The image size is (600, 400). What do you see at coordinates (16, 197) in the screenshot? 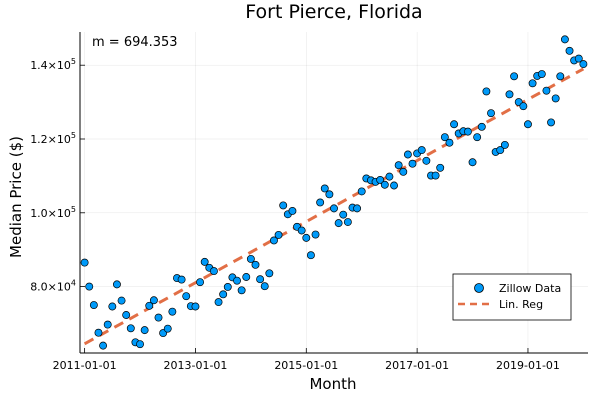
I see `y-axis-label: Median Price ($)` at bounding box center [16, 197].